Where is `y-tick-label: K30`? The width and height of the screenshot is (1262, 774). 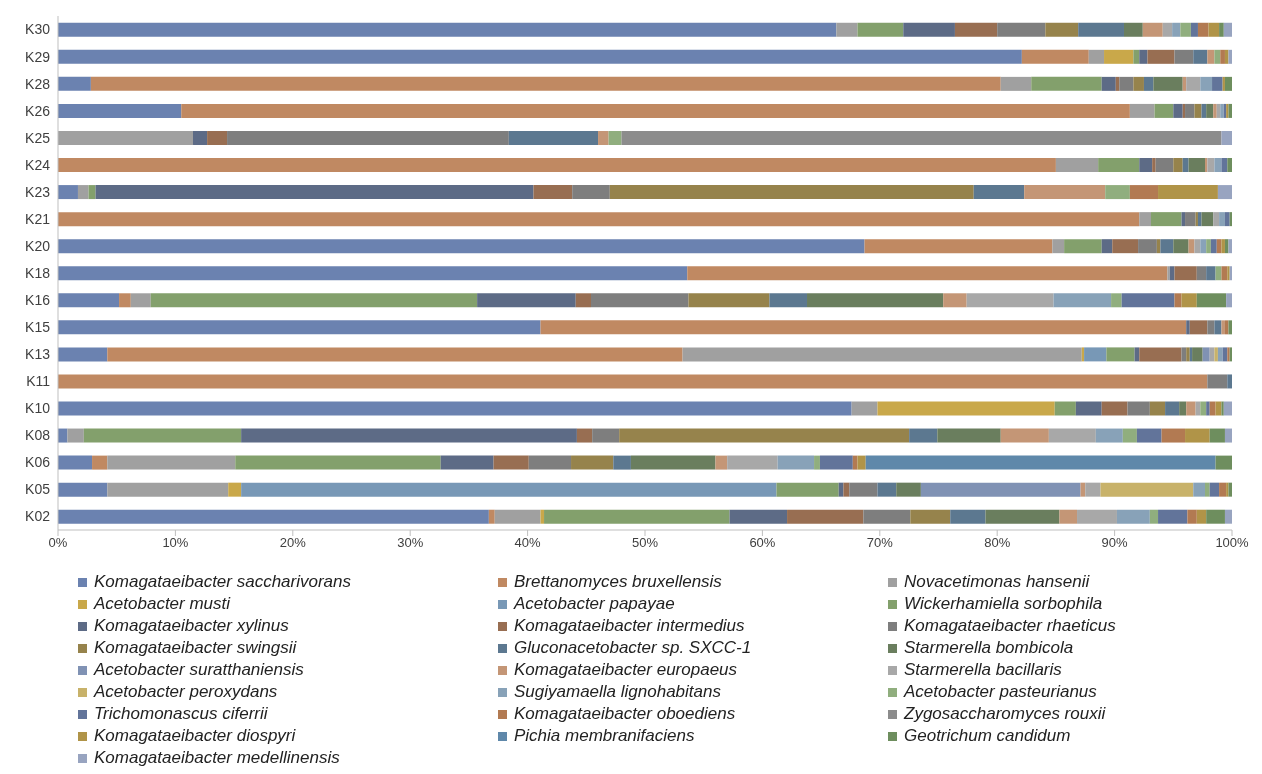 y-tick-label: K30 is located at coordinates (38, 29).